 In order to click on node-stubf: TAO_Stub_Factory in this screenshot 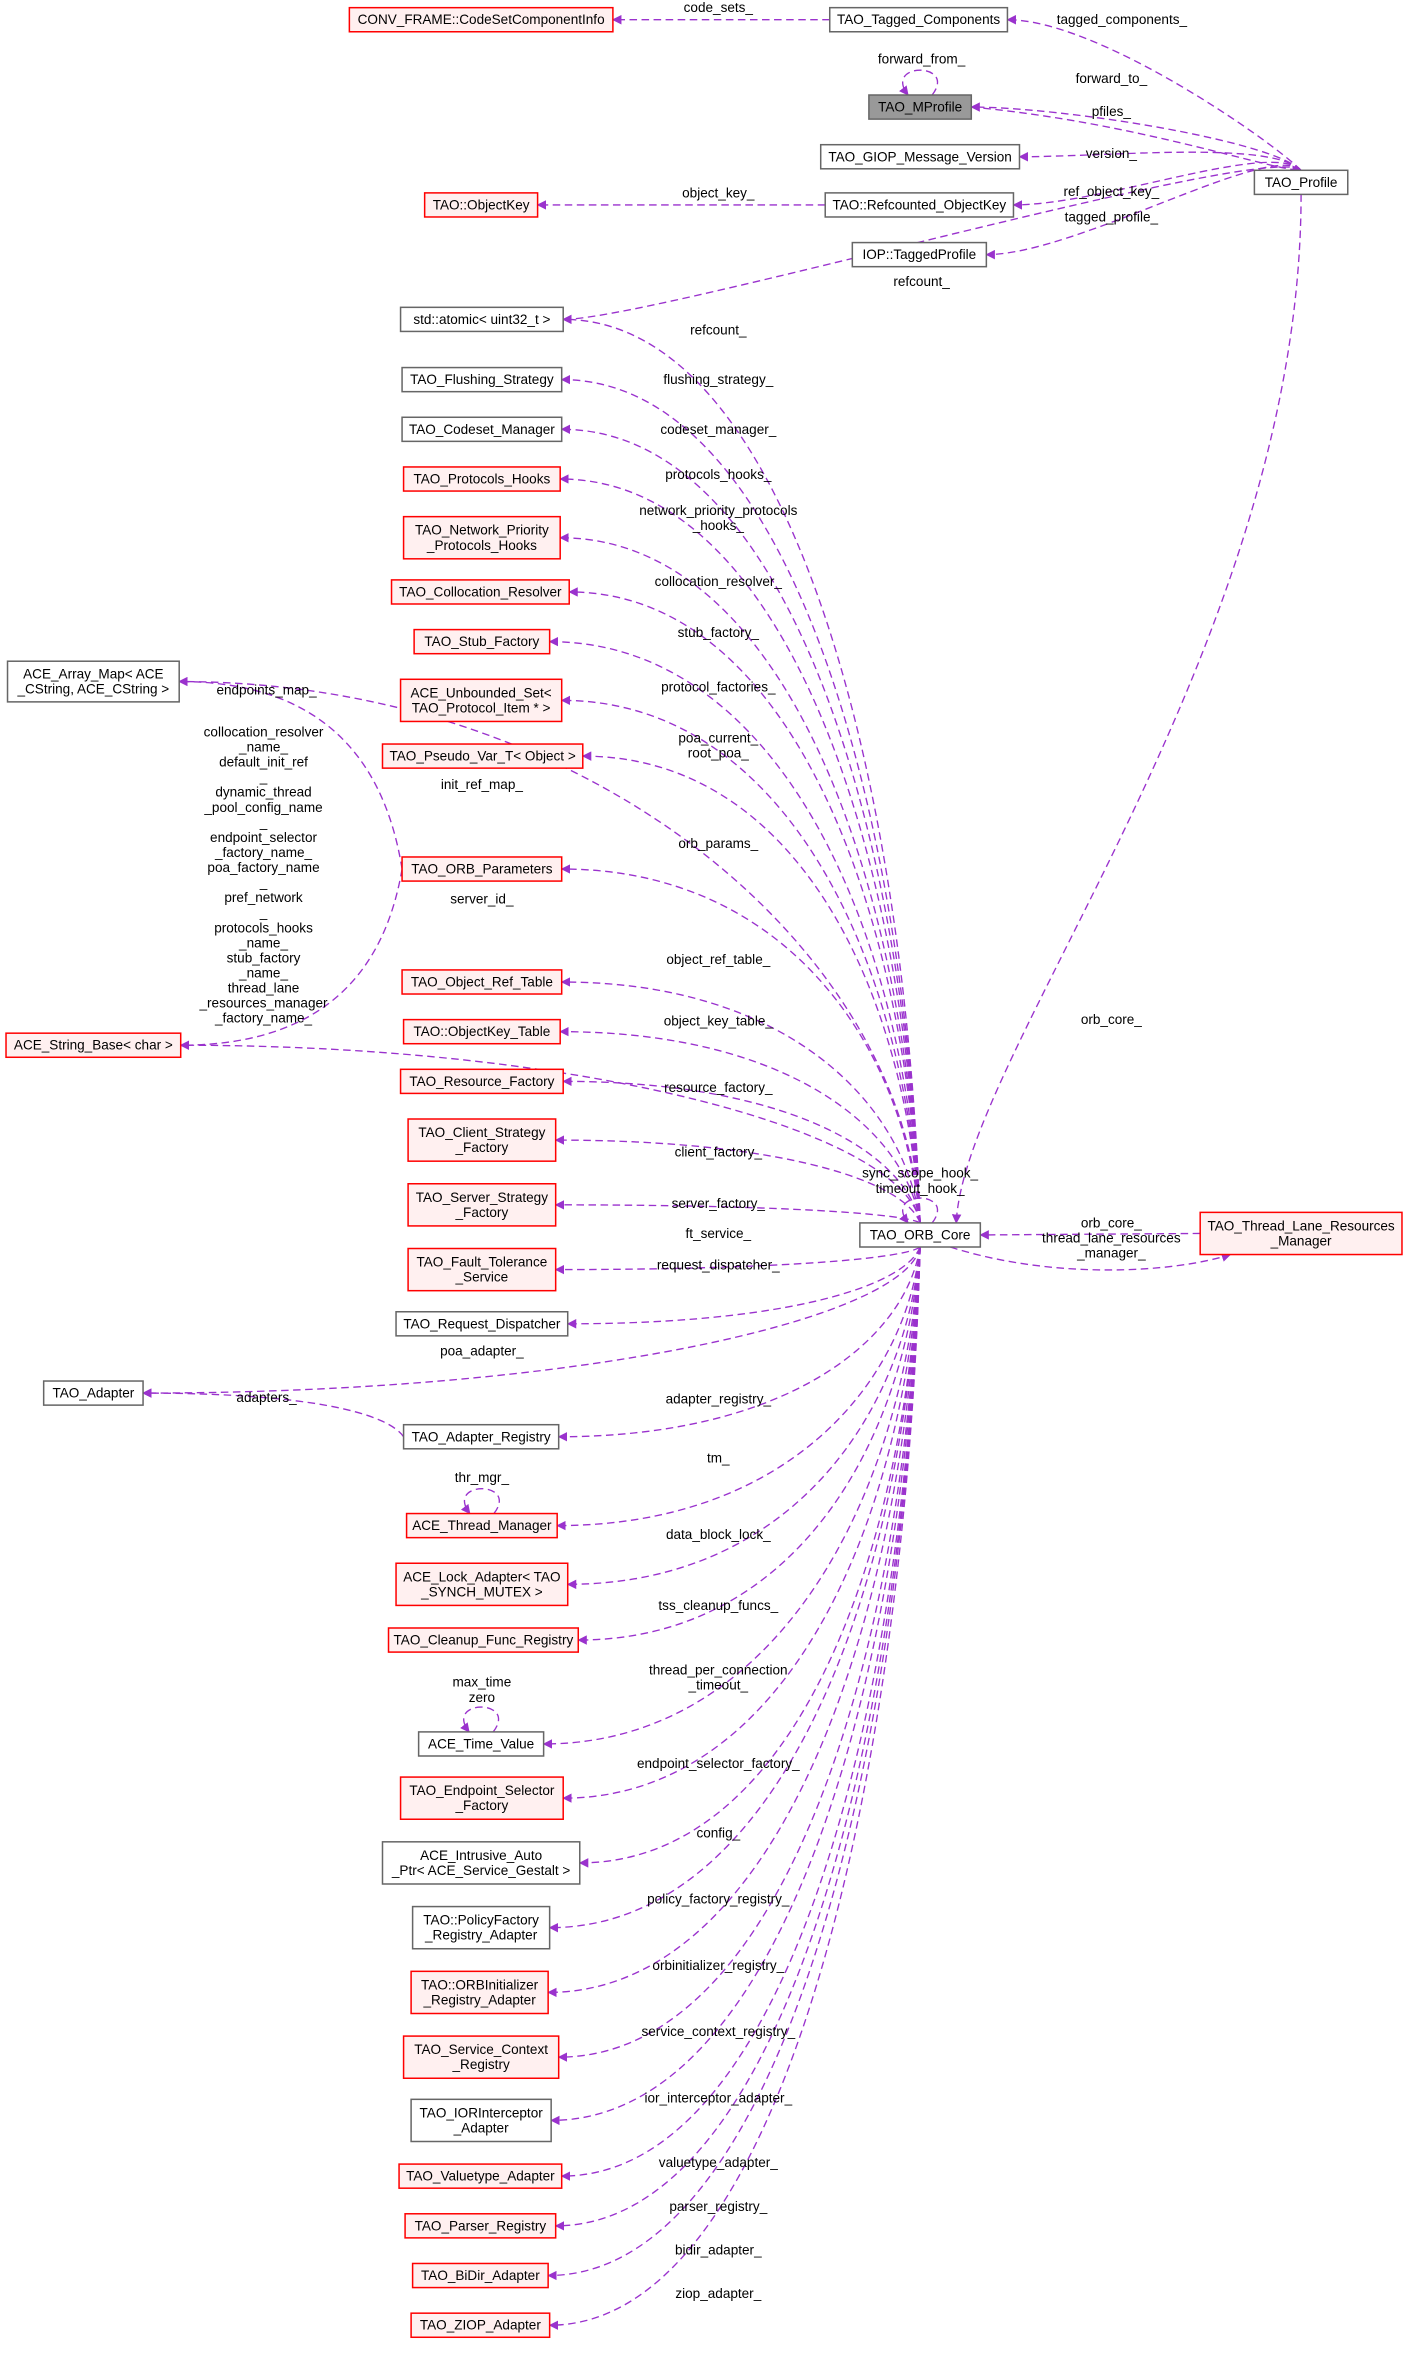, I will do `click(482, 641)`.